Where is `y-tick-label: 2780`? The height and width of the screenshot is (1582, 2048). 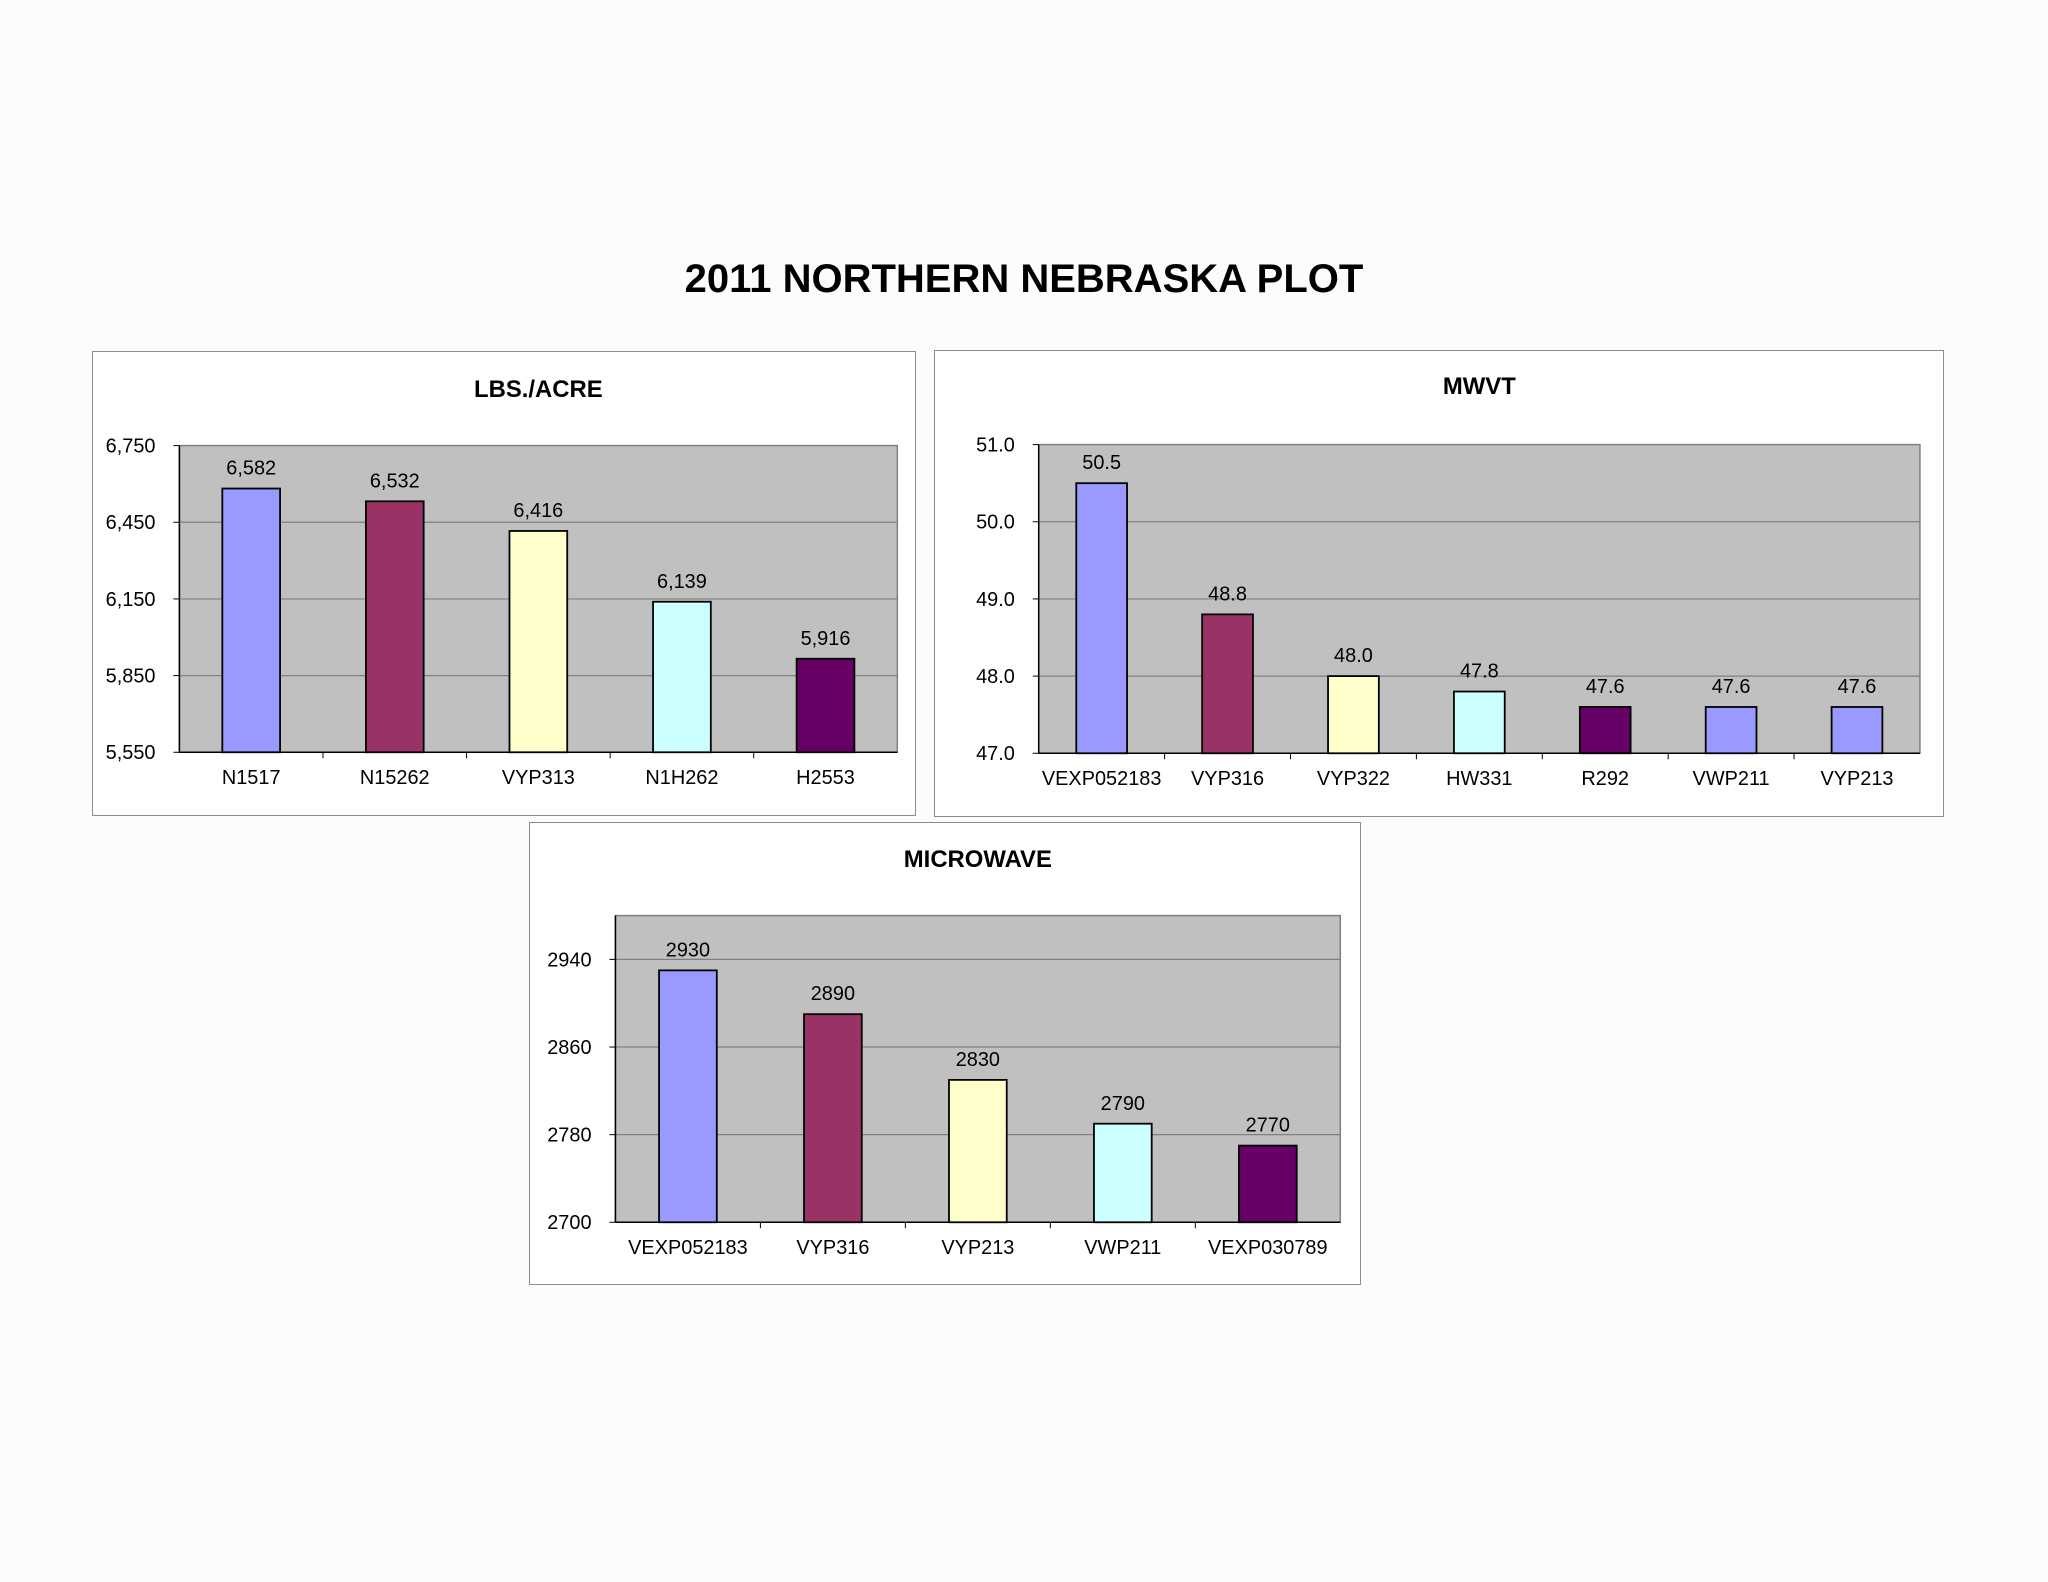 y-tick-label: 2780 is located at coordinates (569, 1136).